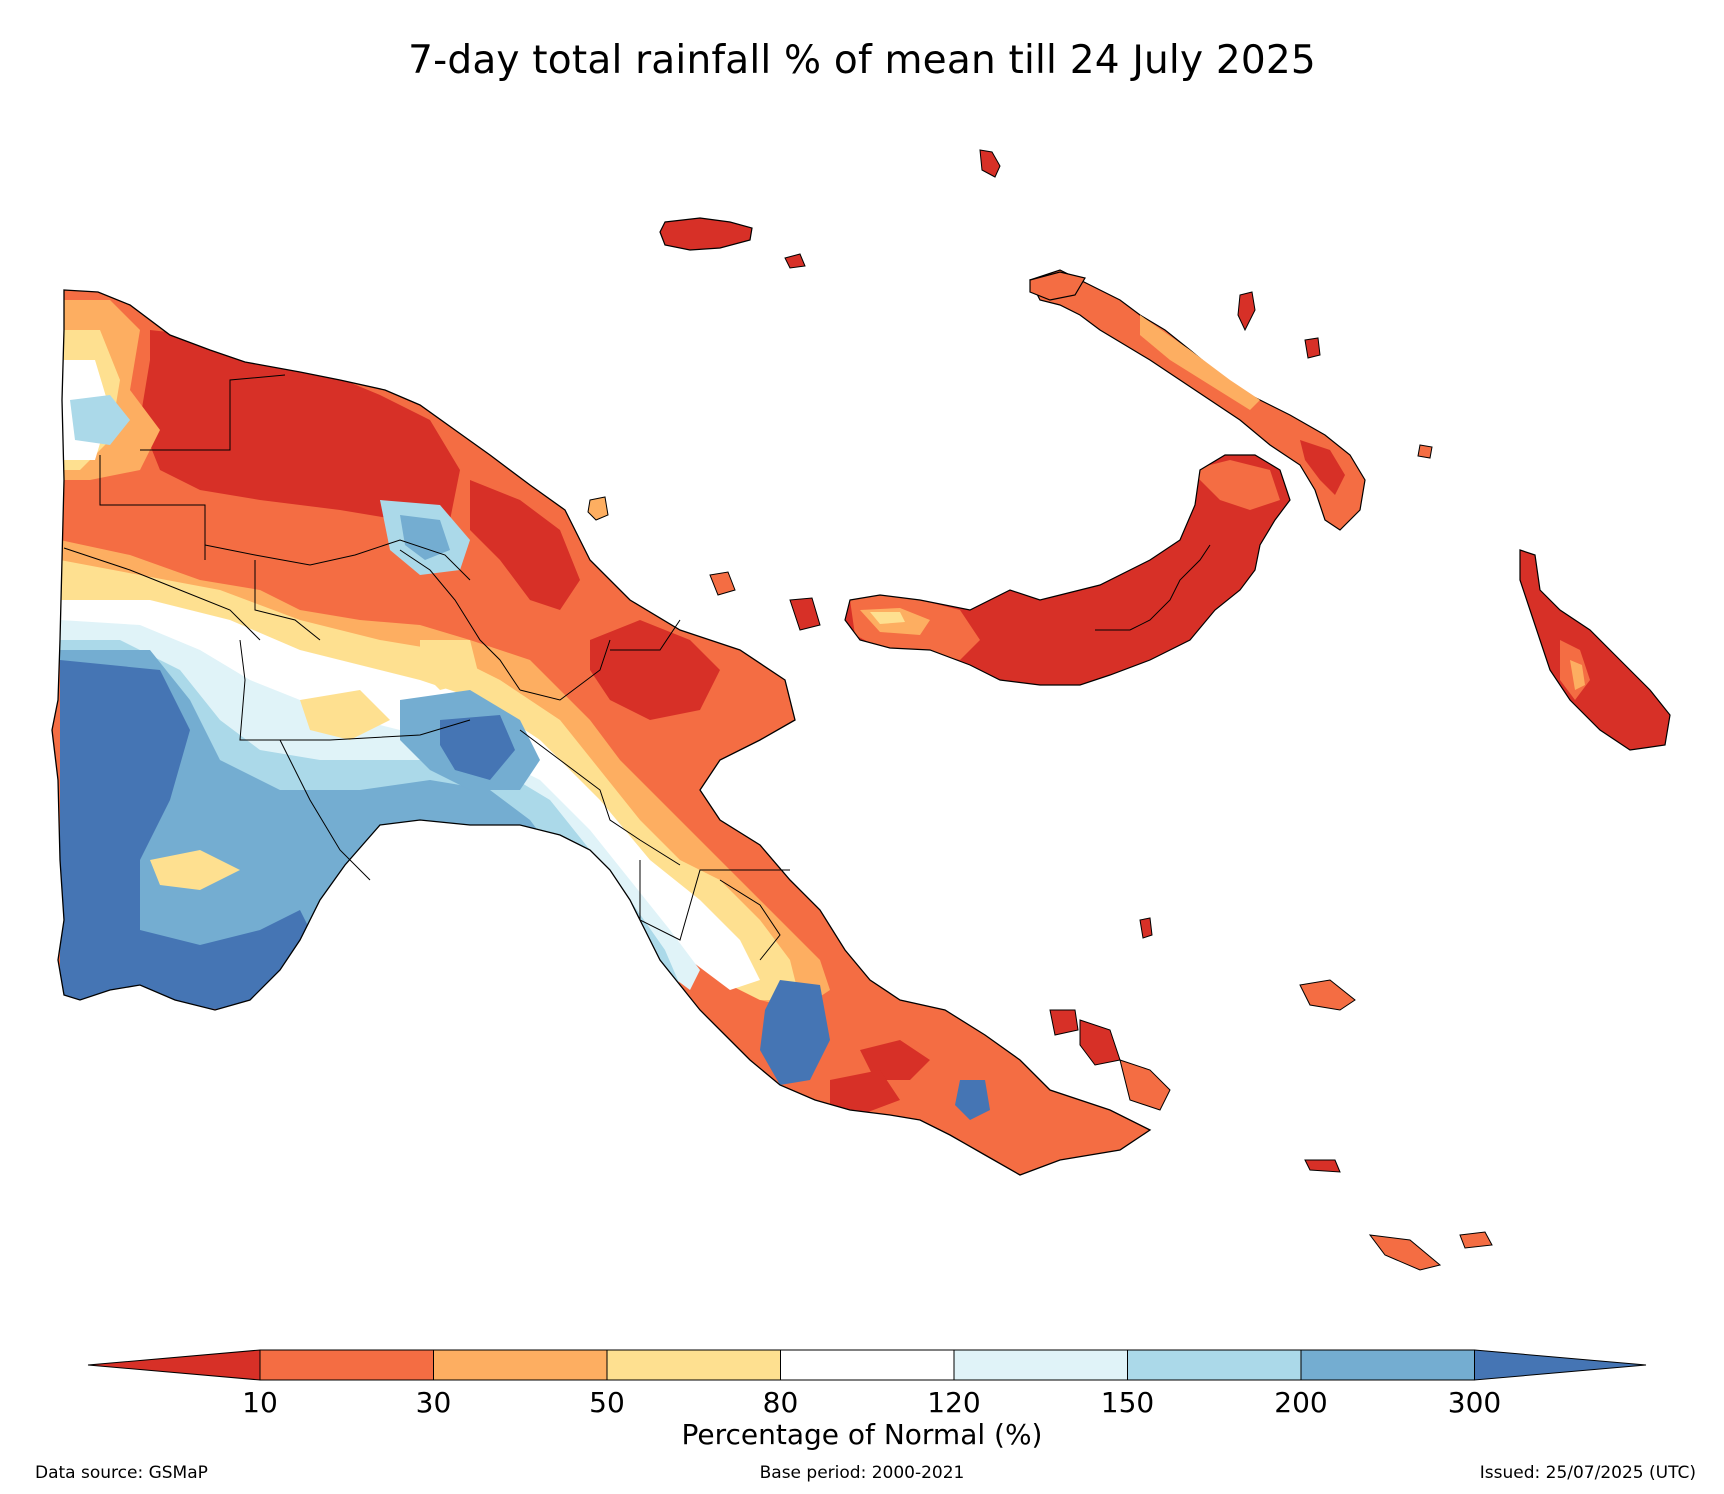 This screenshot has height=1494, width=1724. What do you see at coordinates (862, 1434) in the screenshot?
I see `colorbar-label: Percentage of Normal (%)` at bounding box center [862, 1434].